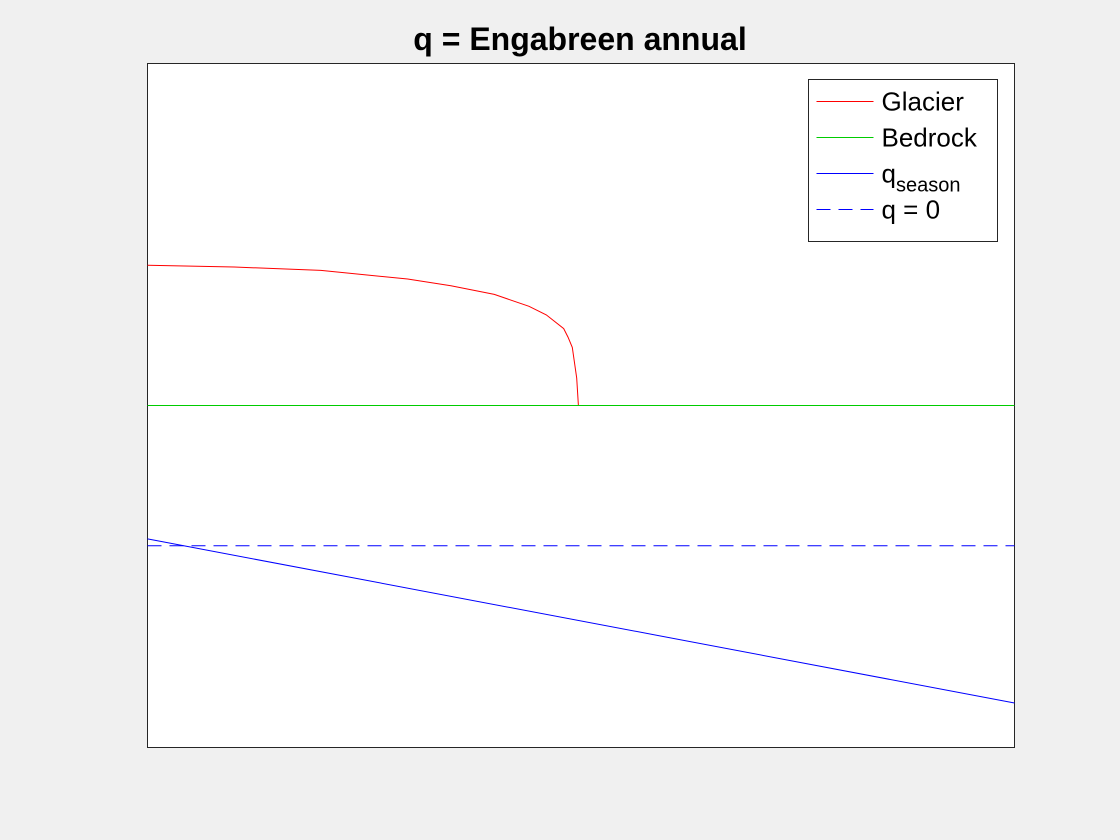  What do you see at coordinates (889, 174) in the screenshot?
I see `legend-label-base: q` at bounding box center [889, 174].